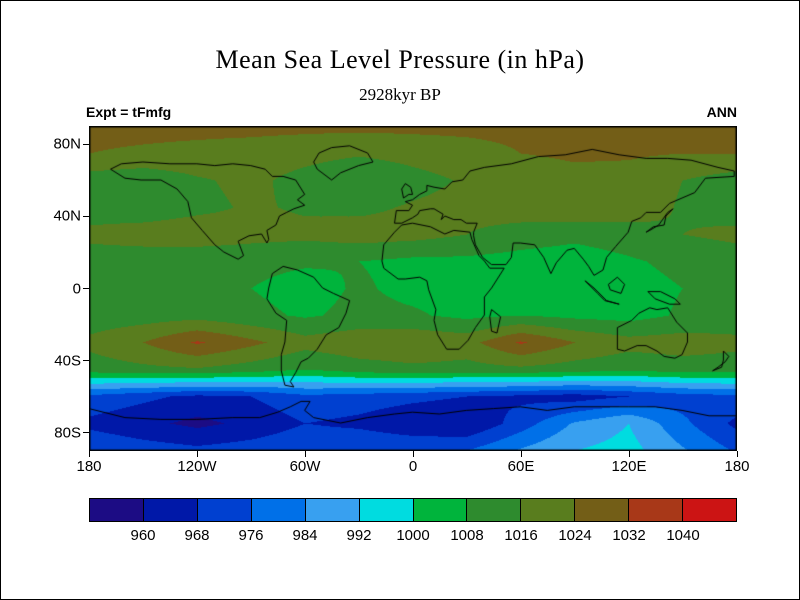 The image size is (800, 600). What do you see at coordinates (76, 288) in the screenshot?
I see `y-tick-label: 0` at bounding box center [76, 288].